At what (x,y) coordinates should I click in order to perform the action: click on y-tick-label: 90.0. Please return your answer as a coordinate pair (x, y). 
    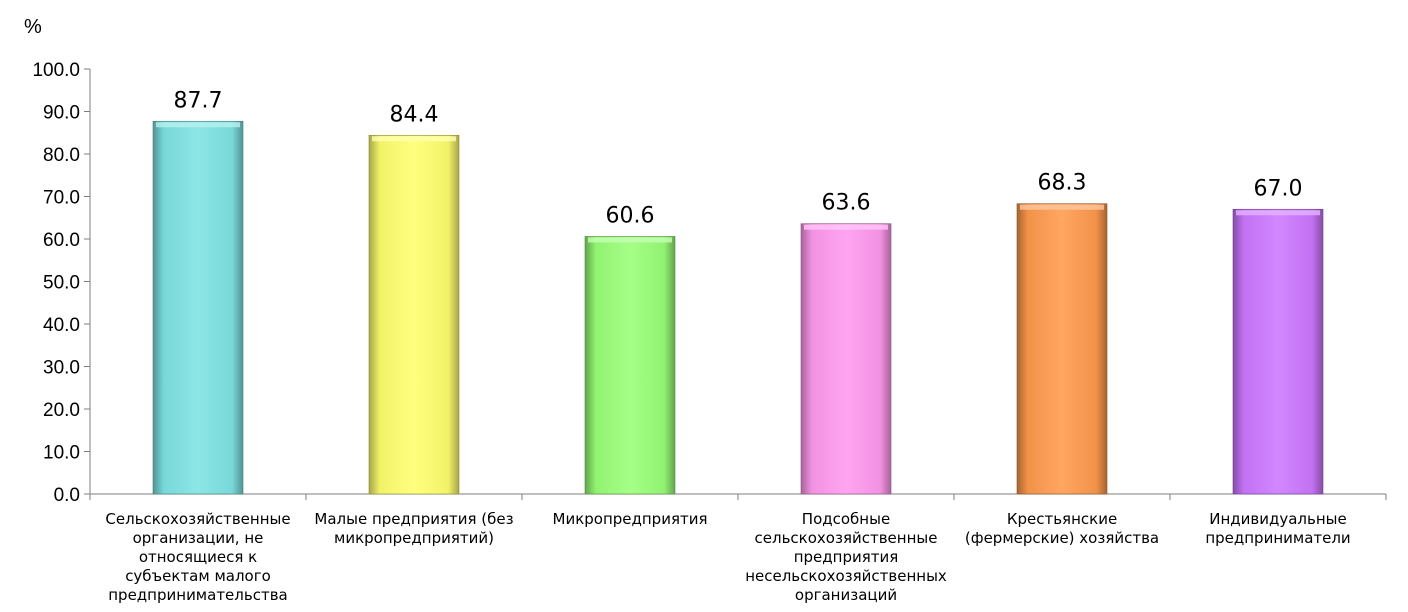
    Looking at the image, I should click on (61, 113).